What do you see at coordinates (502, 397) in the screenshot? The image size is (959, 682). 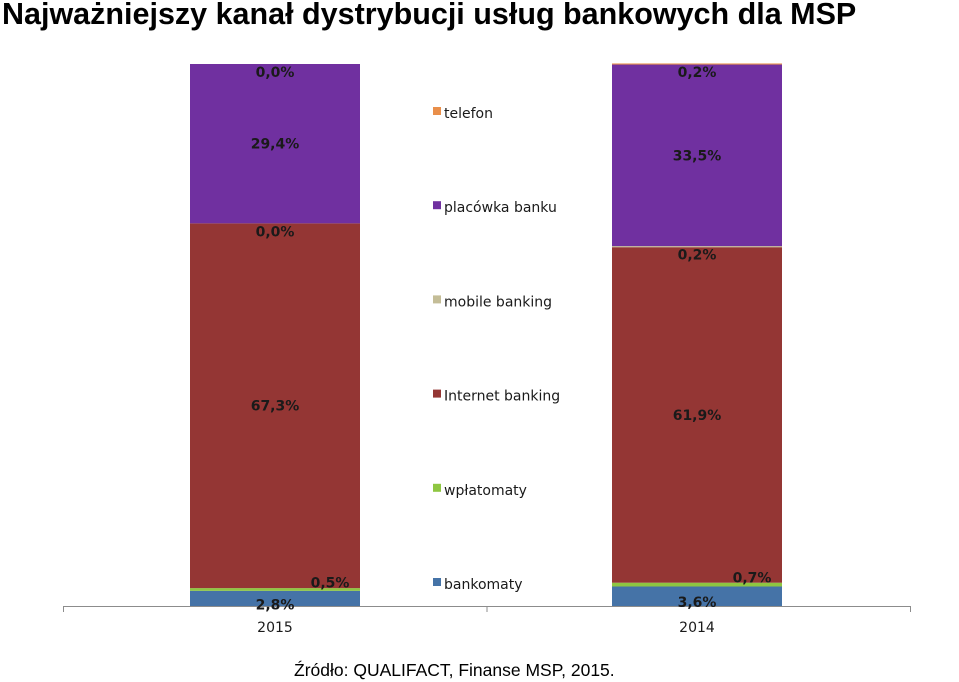 I see `legend-label-internet-banking: Internet banking` at bounding box center [502, 397].